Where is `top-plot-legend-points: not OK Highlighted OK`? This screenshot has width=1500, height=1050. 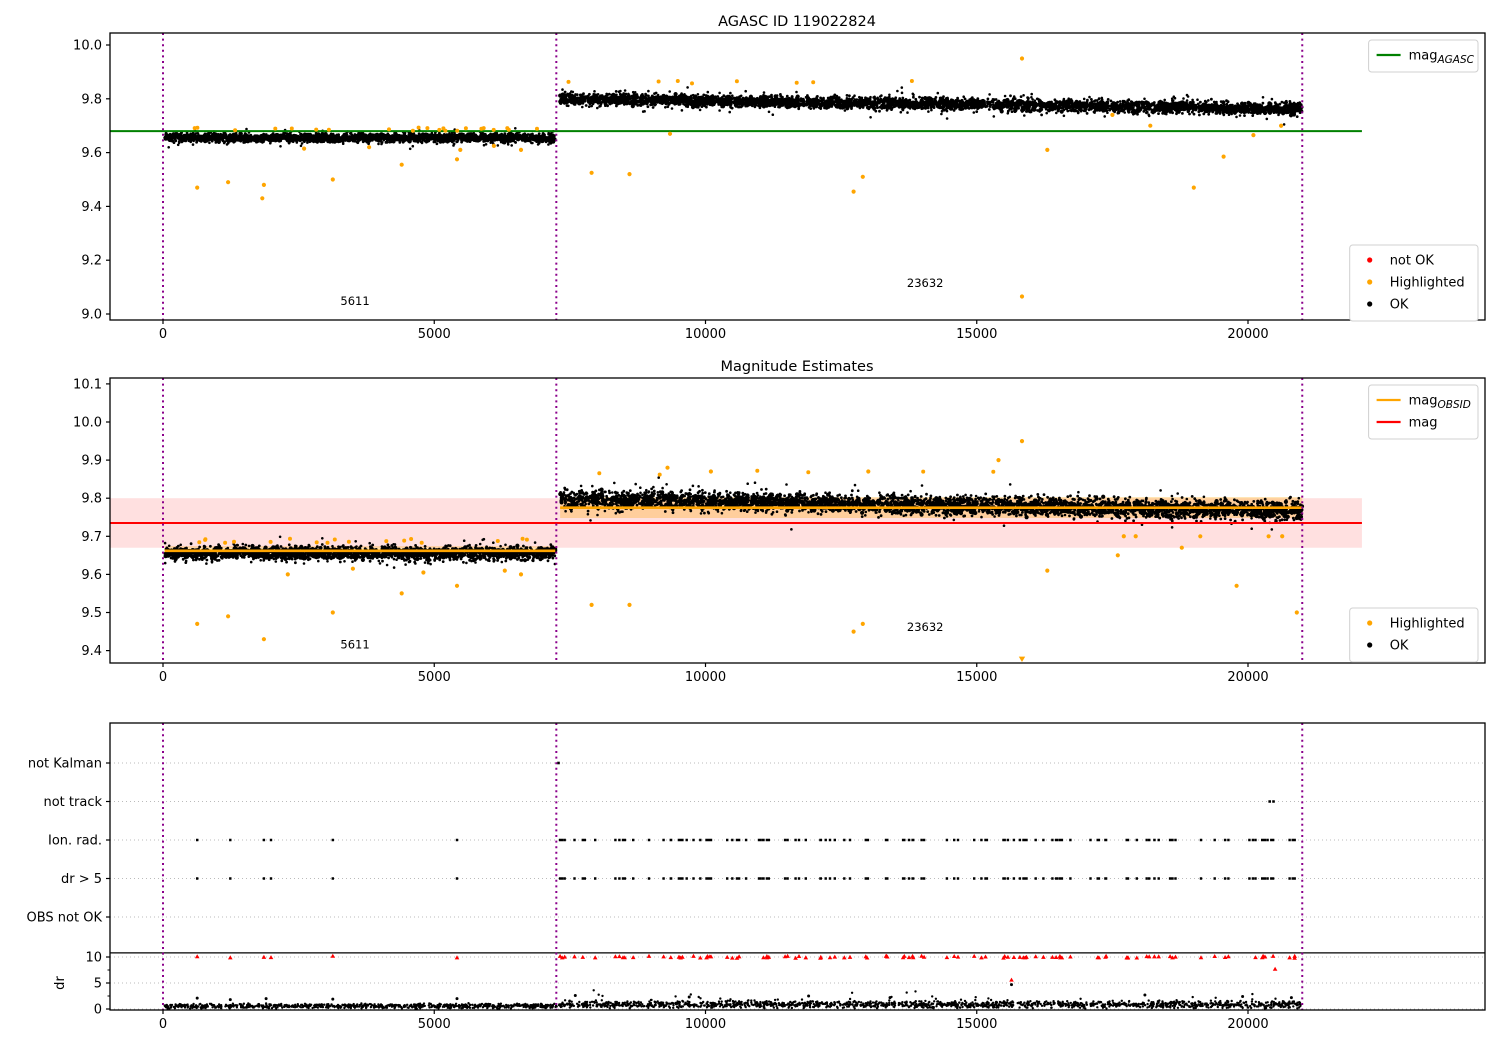
top-plot-legend-points: not OK Highlighted OK is located at coordinates (1414, 283).